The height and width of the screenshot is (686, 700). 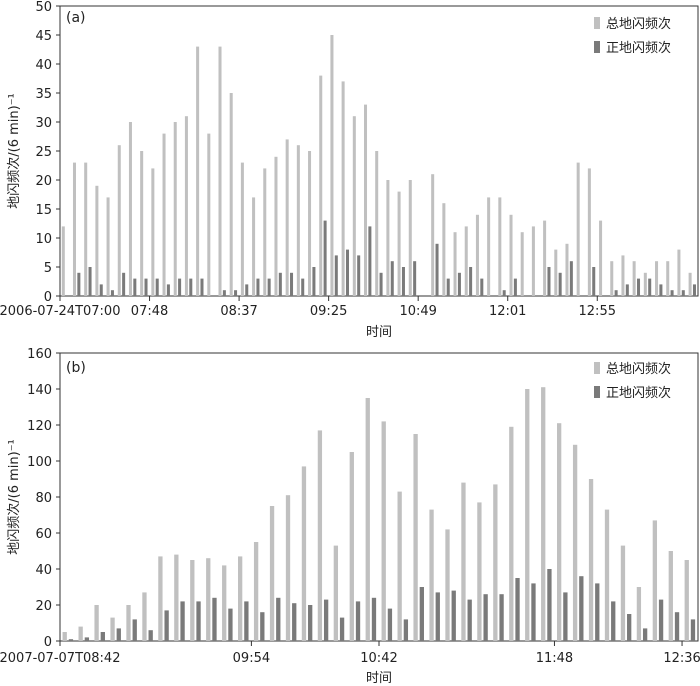 What do you see at coordinates (39, 426) in the screenshot?
I see `y-tick-label: 120` at bounding box center [39, 426].